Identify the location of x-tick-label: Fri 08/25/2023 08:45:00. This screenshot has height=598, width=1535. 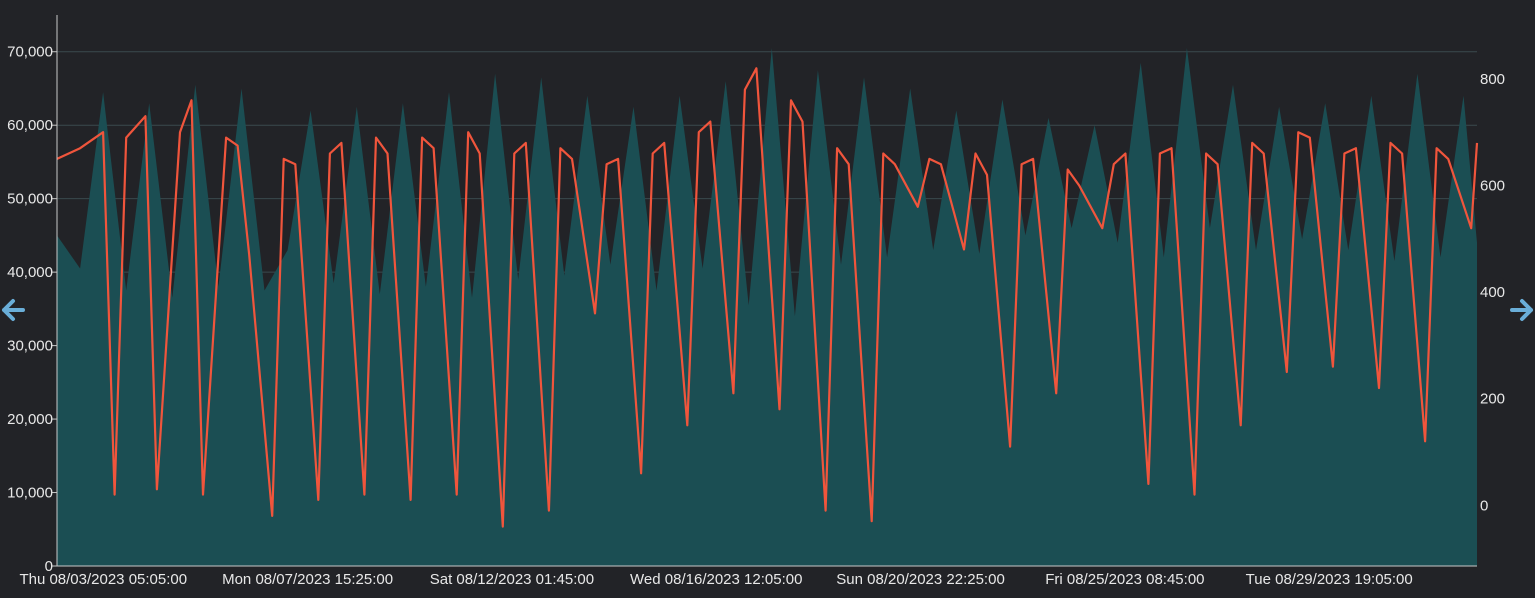
(1124, 579).